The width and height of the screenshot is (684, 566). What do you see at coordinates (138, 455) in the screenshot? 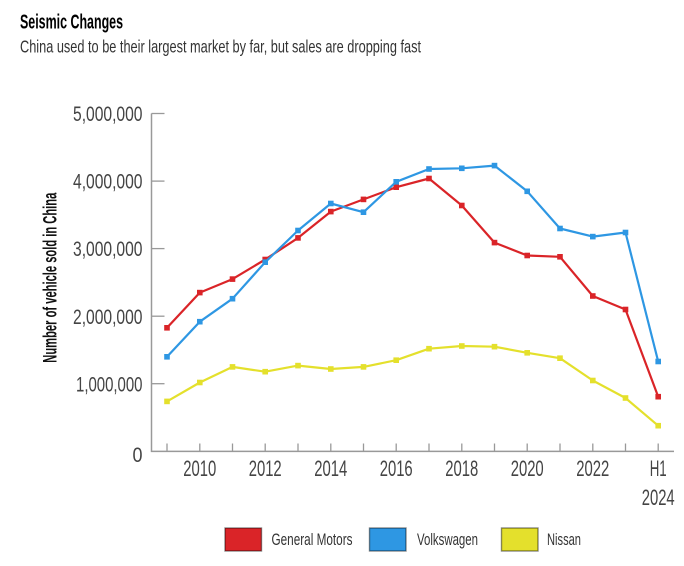
I see `svg-text: 0` at bounding box center [138, 455].